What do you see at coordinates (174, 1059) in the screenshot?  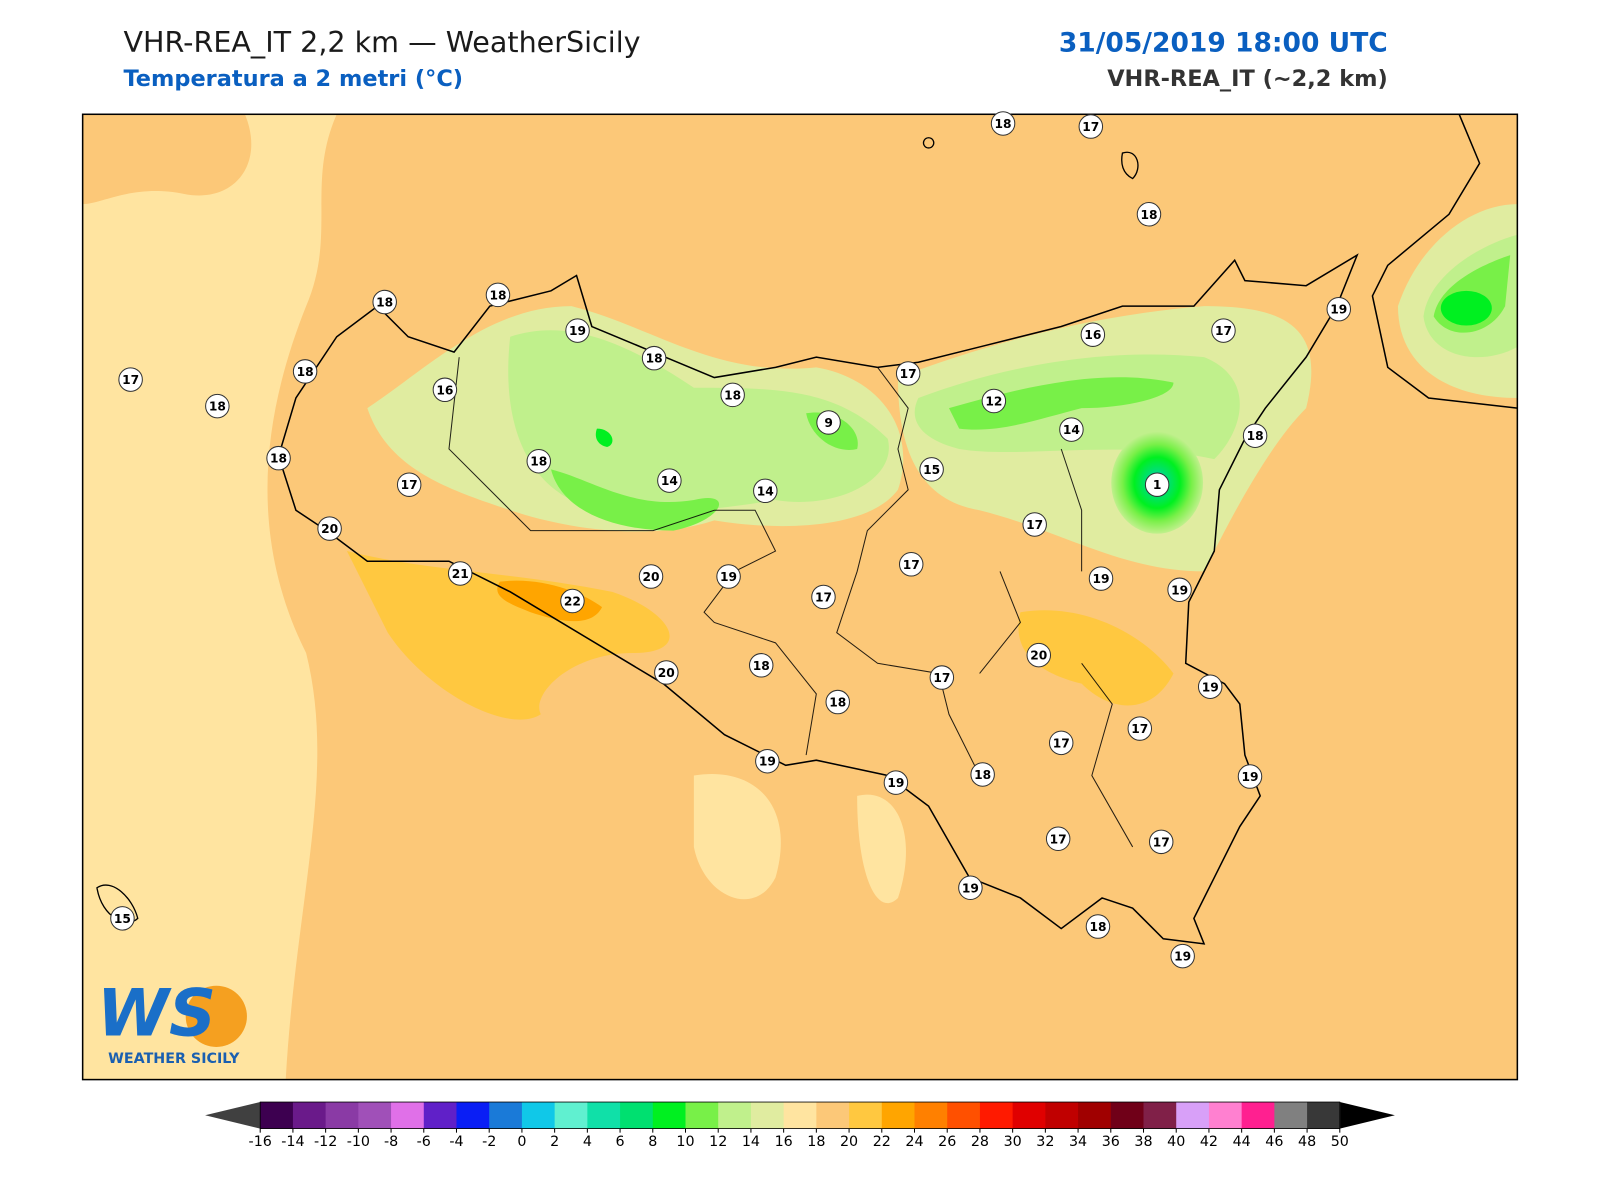 I see `logo-name: WEATHER SICILY` at bounding box center [174, 1059].